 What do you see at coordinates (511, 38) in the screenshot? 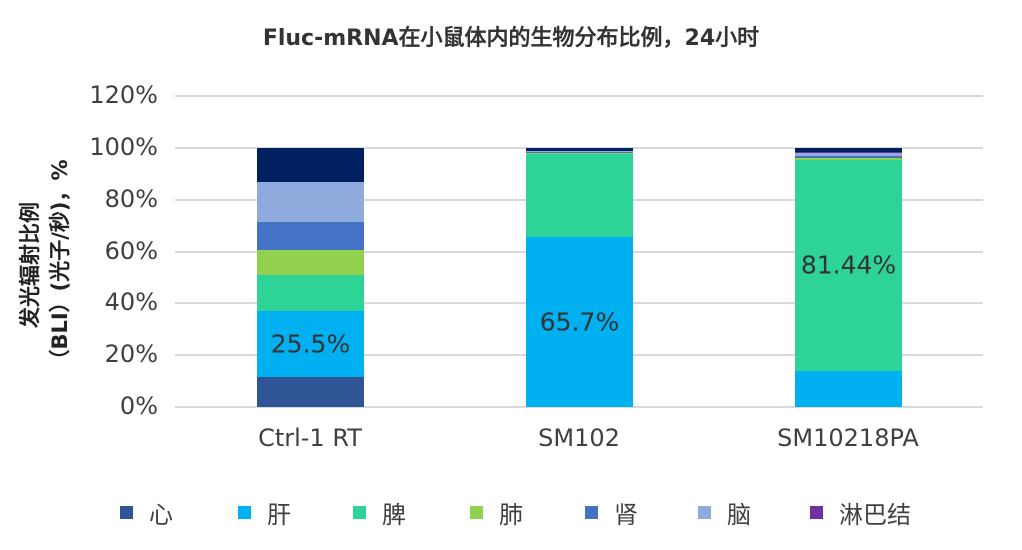
I see `chart-title: Fluc-mRNA在小鼠体内的生物分布比例，24小时` at bounding box center [511, 38].